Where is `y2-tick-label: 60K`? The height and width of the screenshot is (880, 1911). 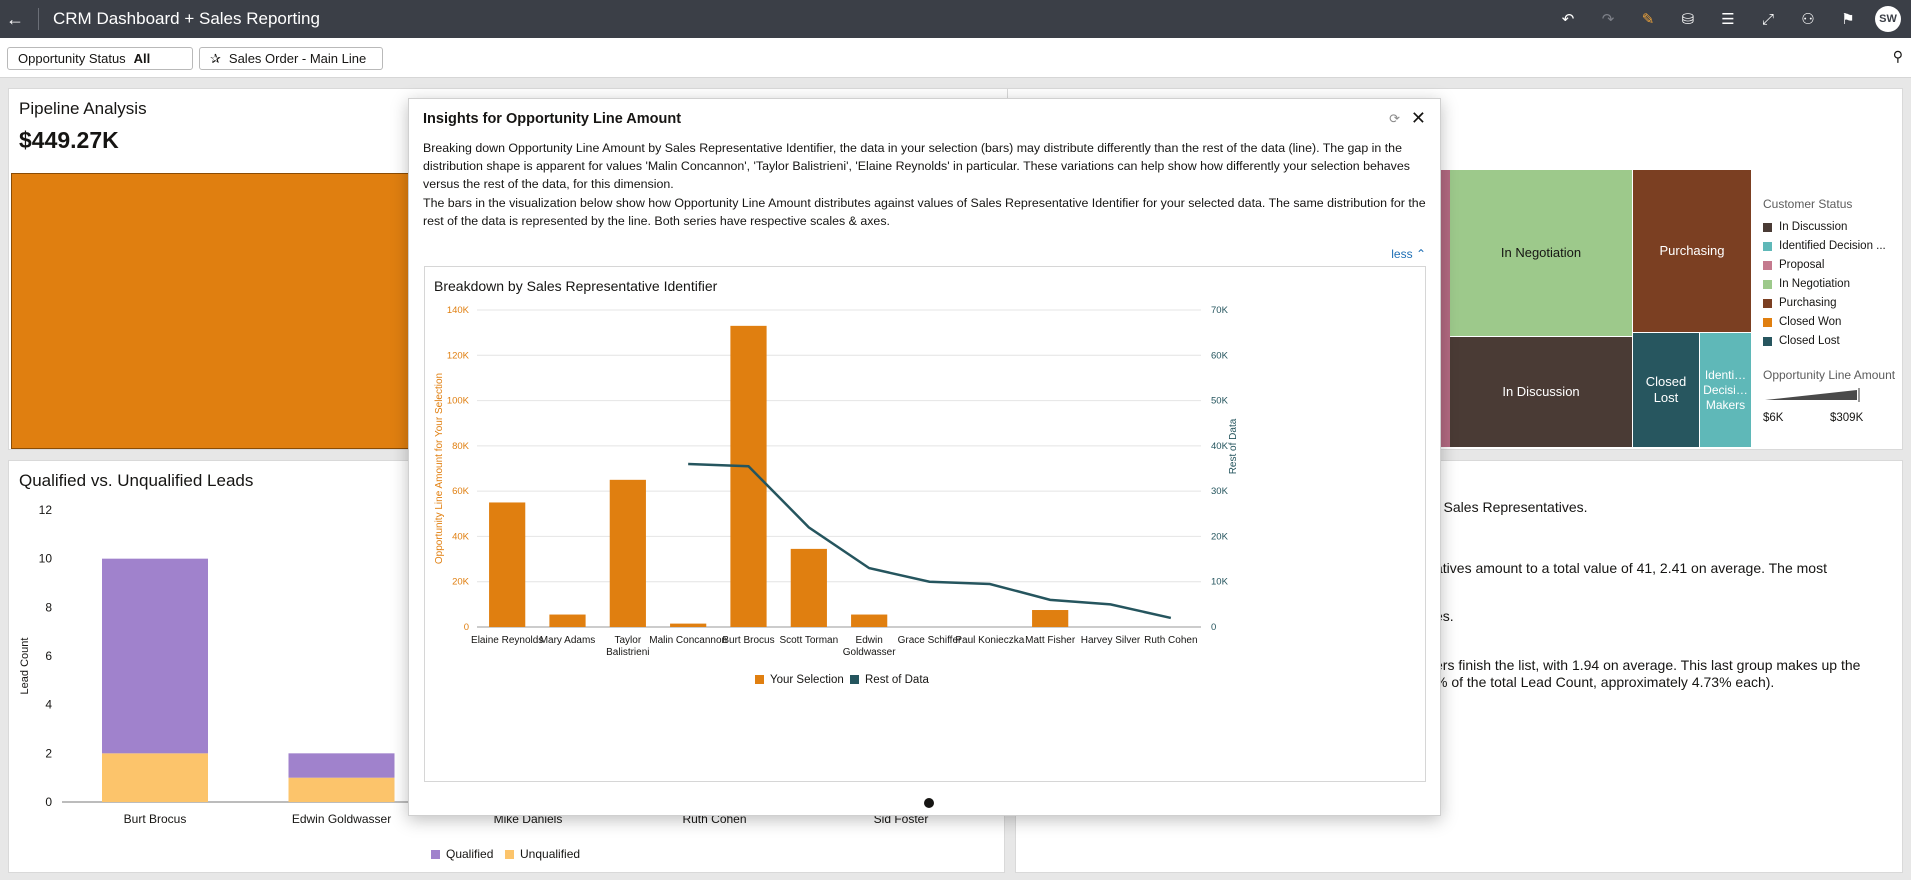
y2-tick-label: 60K is located at coordinates (1220, 355).